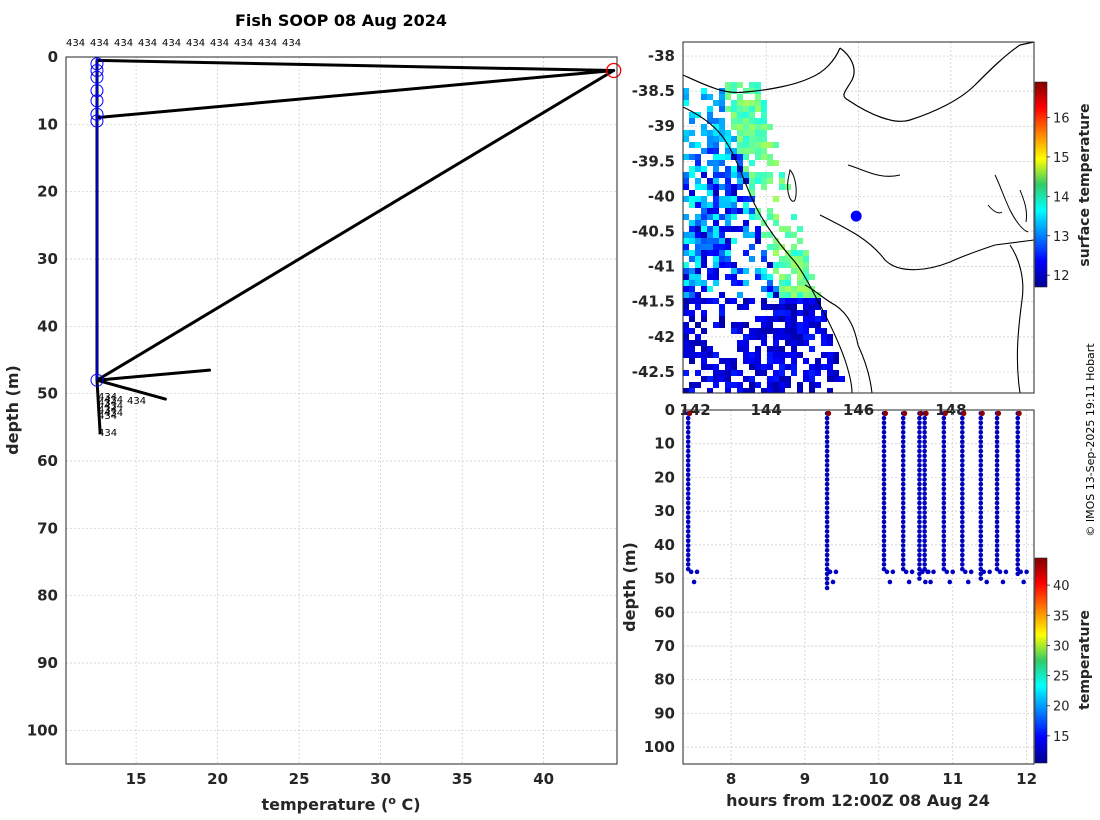 The width and height of the screenshot is (1100, 820). I want to click on profile-y-tick-label: 10, so click(47, 124).